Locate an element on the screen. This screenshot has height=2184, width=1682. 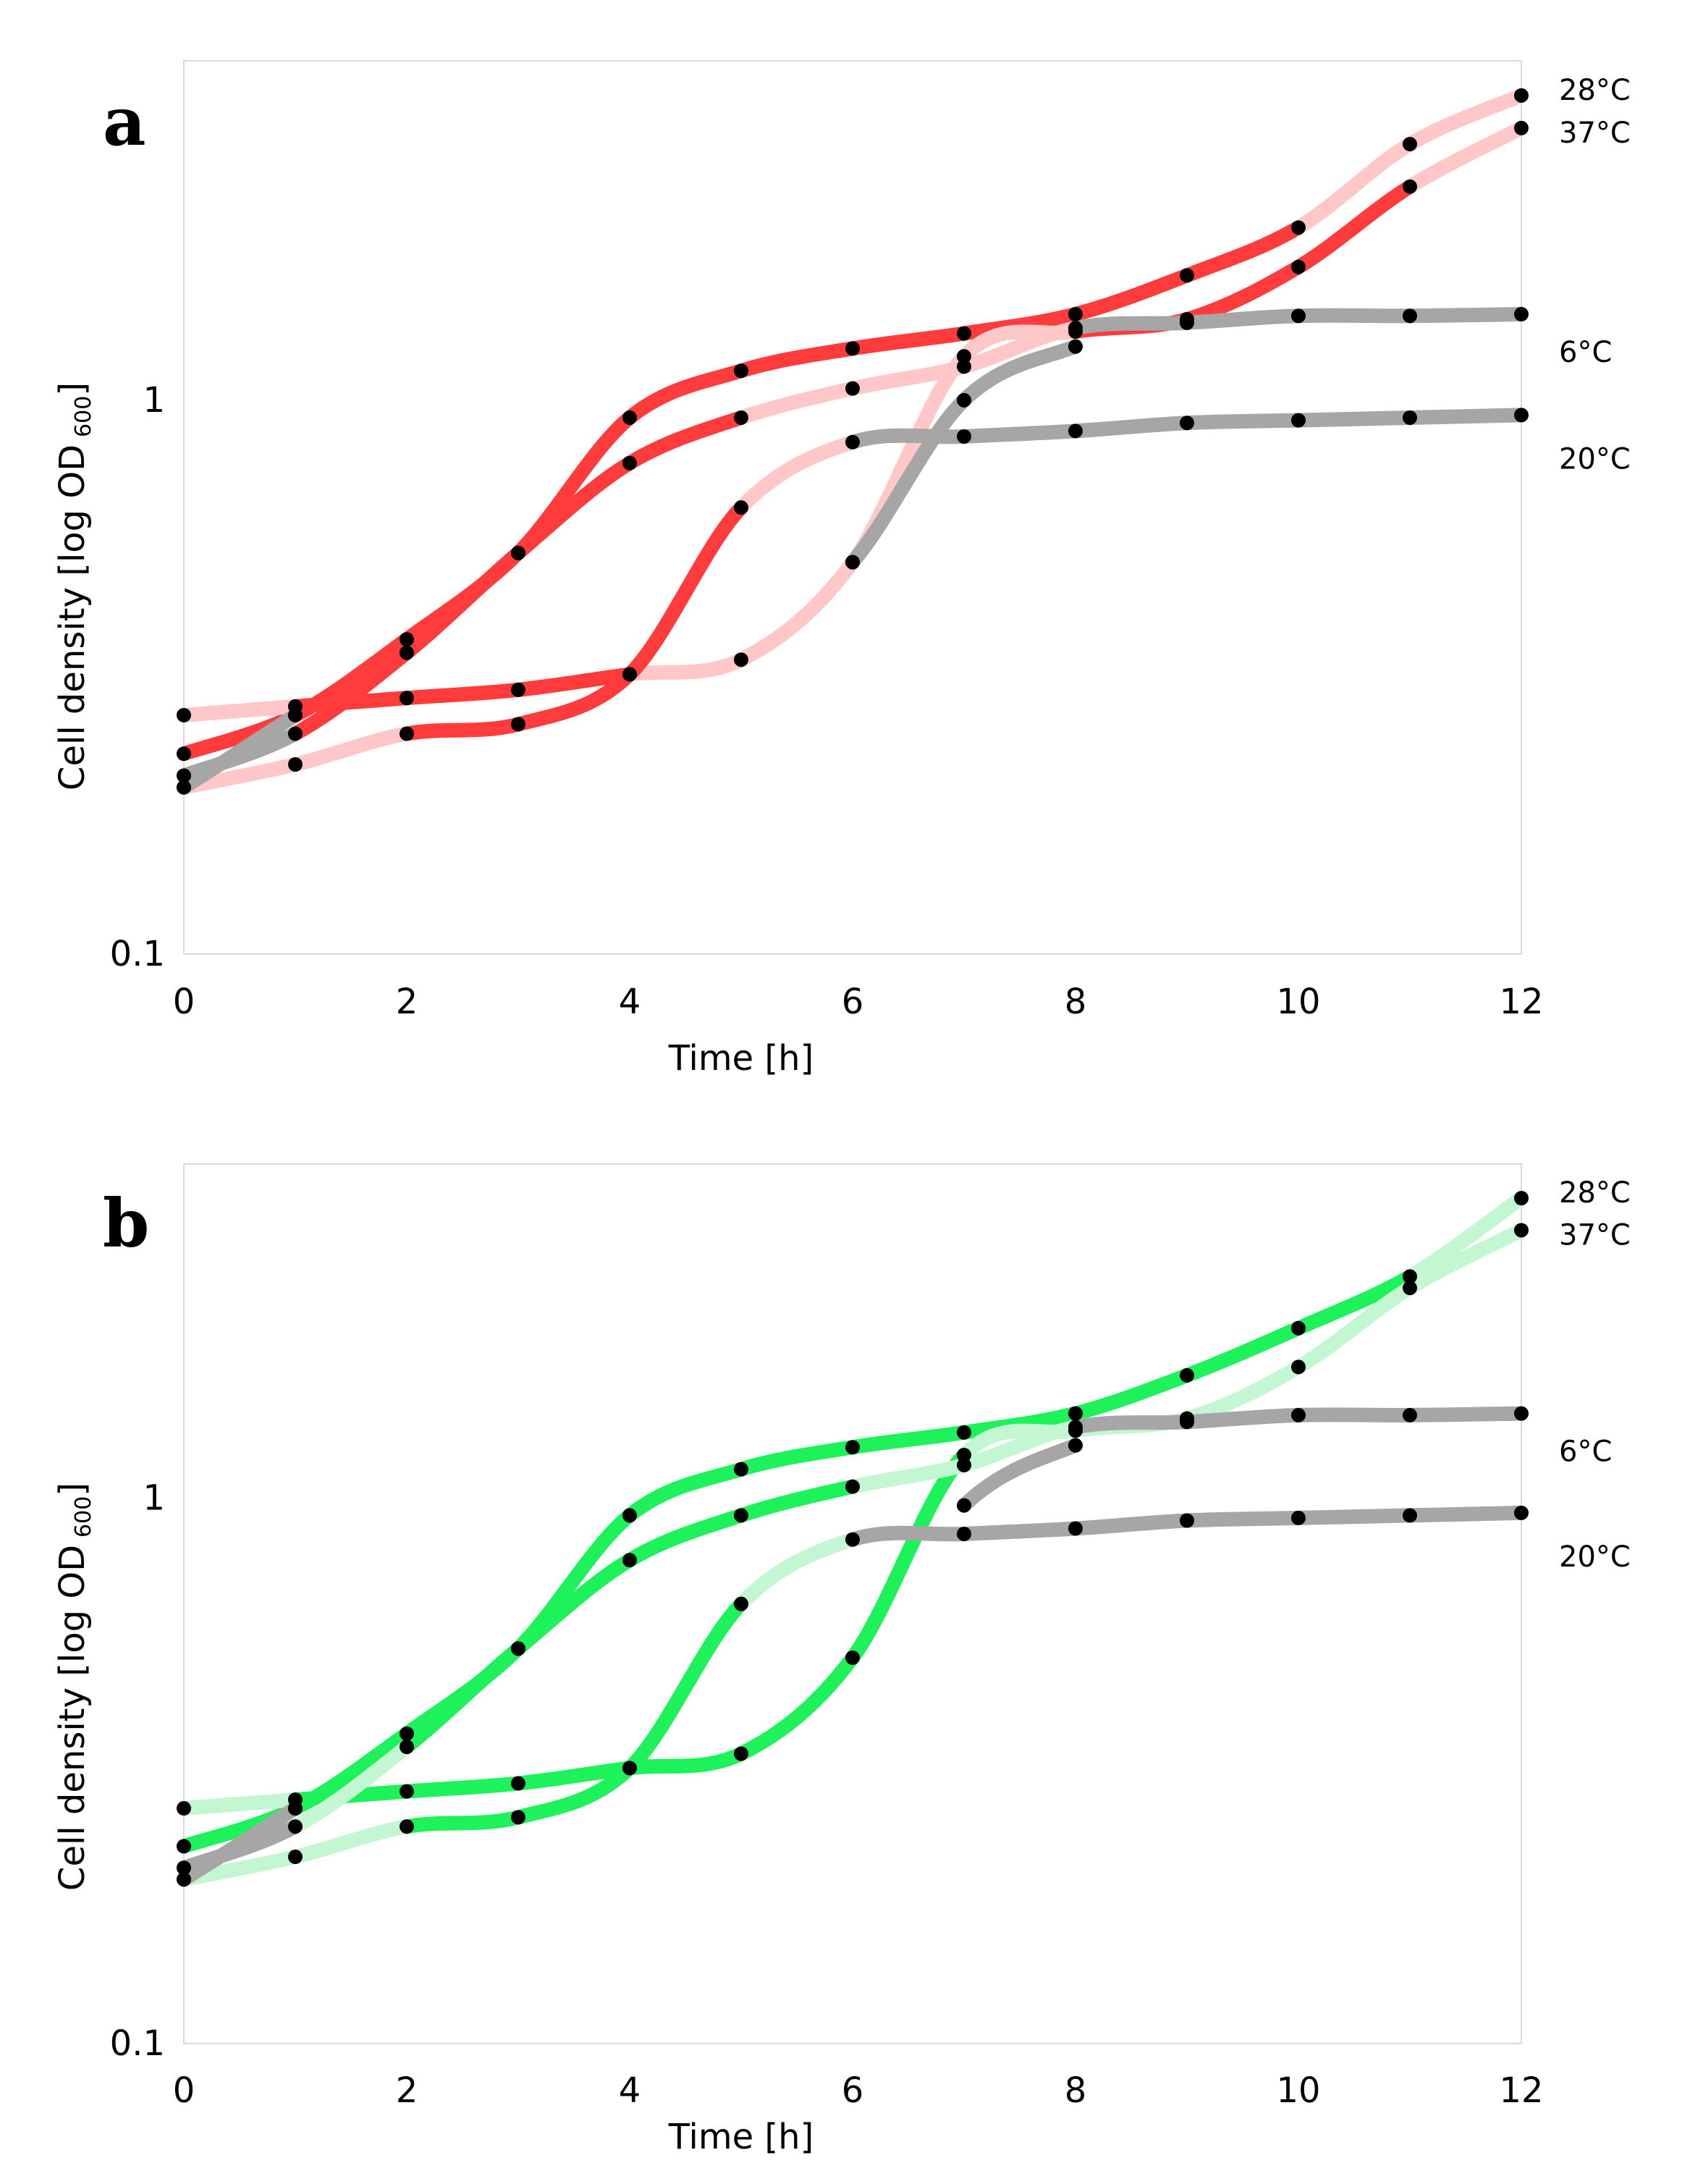
x-tick-label: 10 is located at coordinates (1298, 1002).